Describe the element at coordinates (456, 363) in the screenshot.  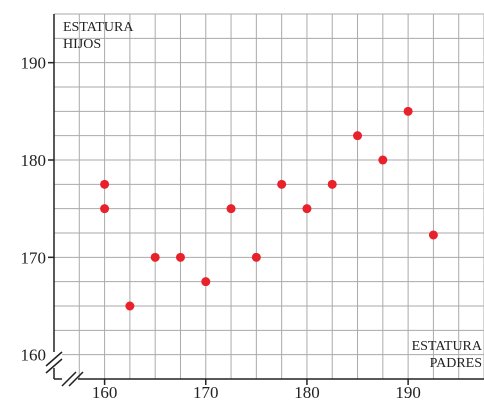
I see `x-axis-title-line-2: PADRES` at that location.